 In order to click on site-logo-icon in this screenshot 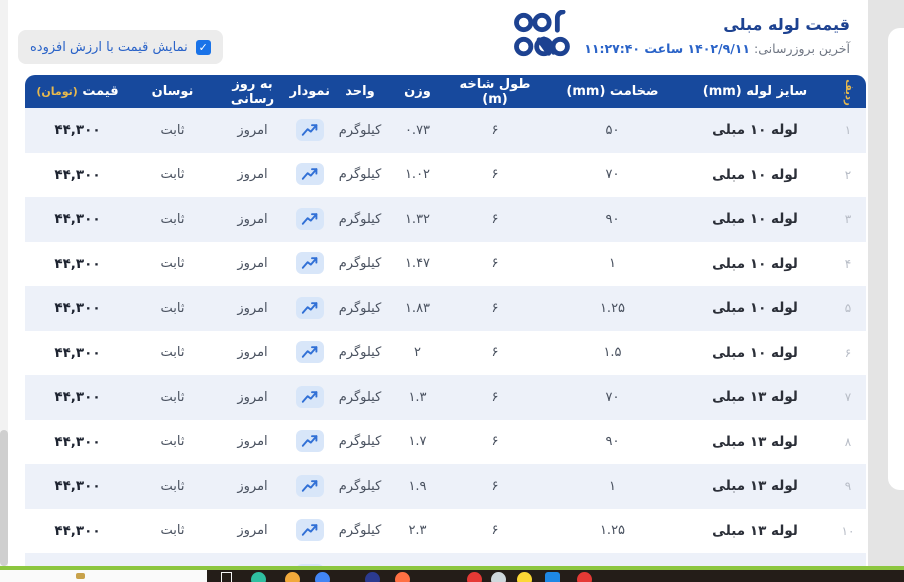, I will do `click(542, 33)`.